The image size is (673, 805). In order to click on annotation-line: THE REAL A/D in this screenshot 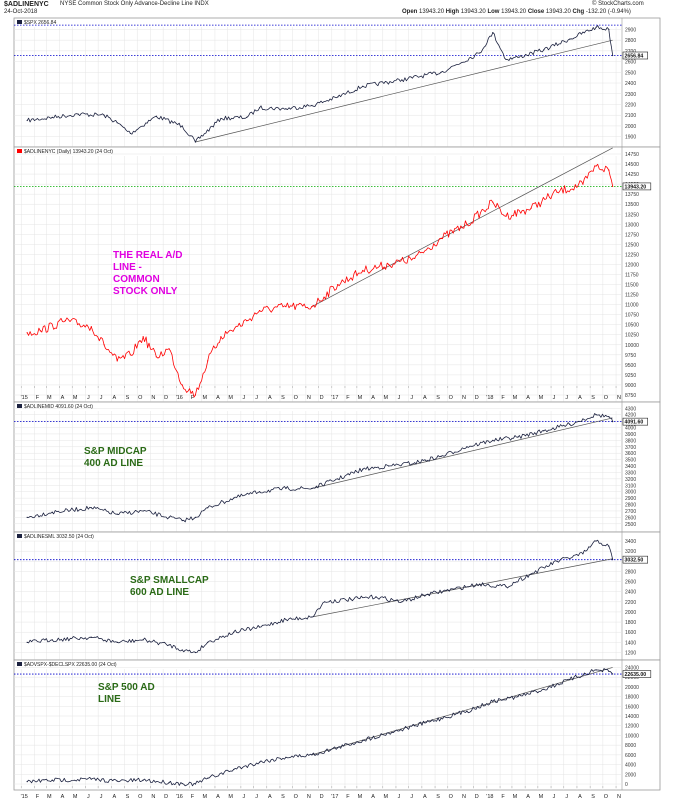, I will do `click(148, 255)`.